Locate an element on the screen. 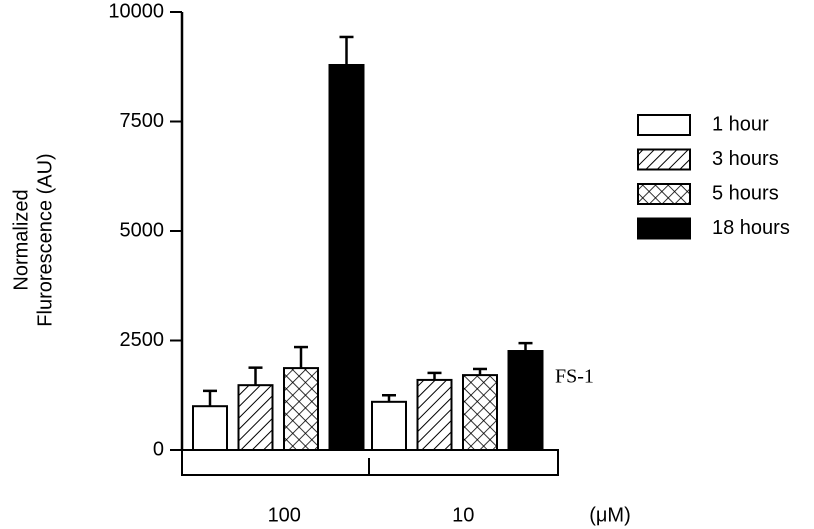  y-tick-label: 5000 is located at coordinates (142, 230).